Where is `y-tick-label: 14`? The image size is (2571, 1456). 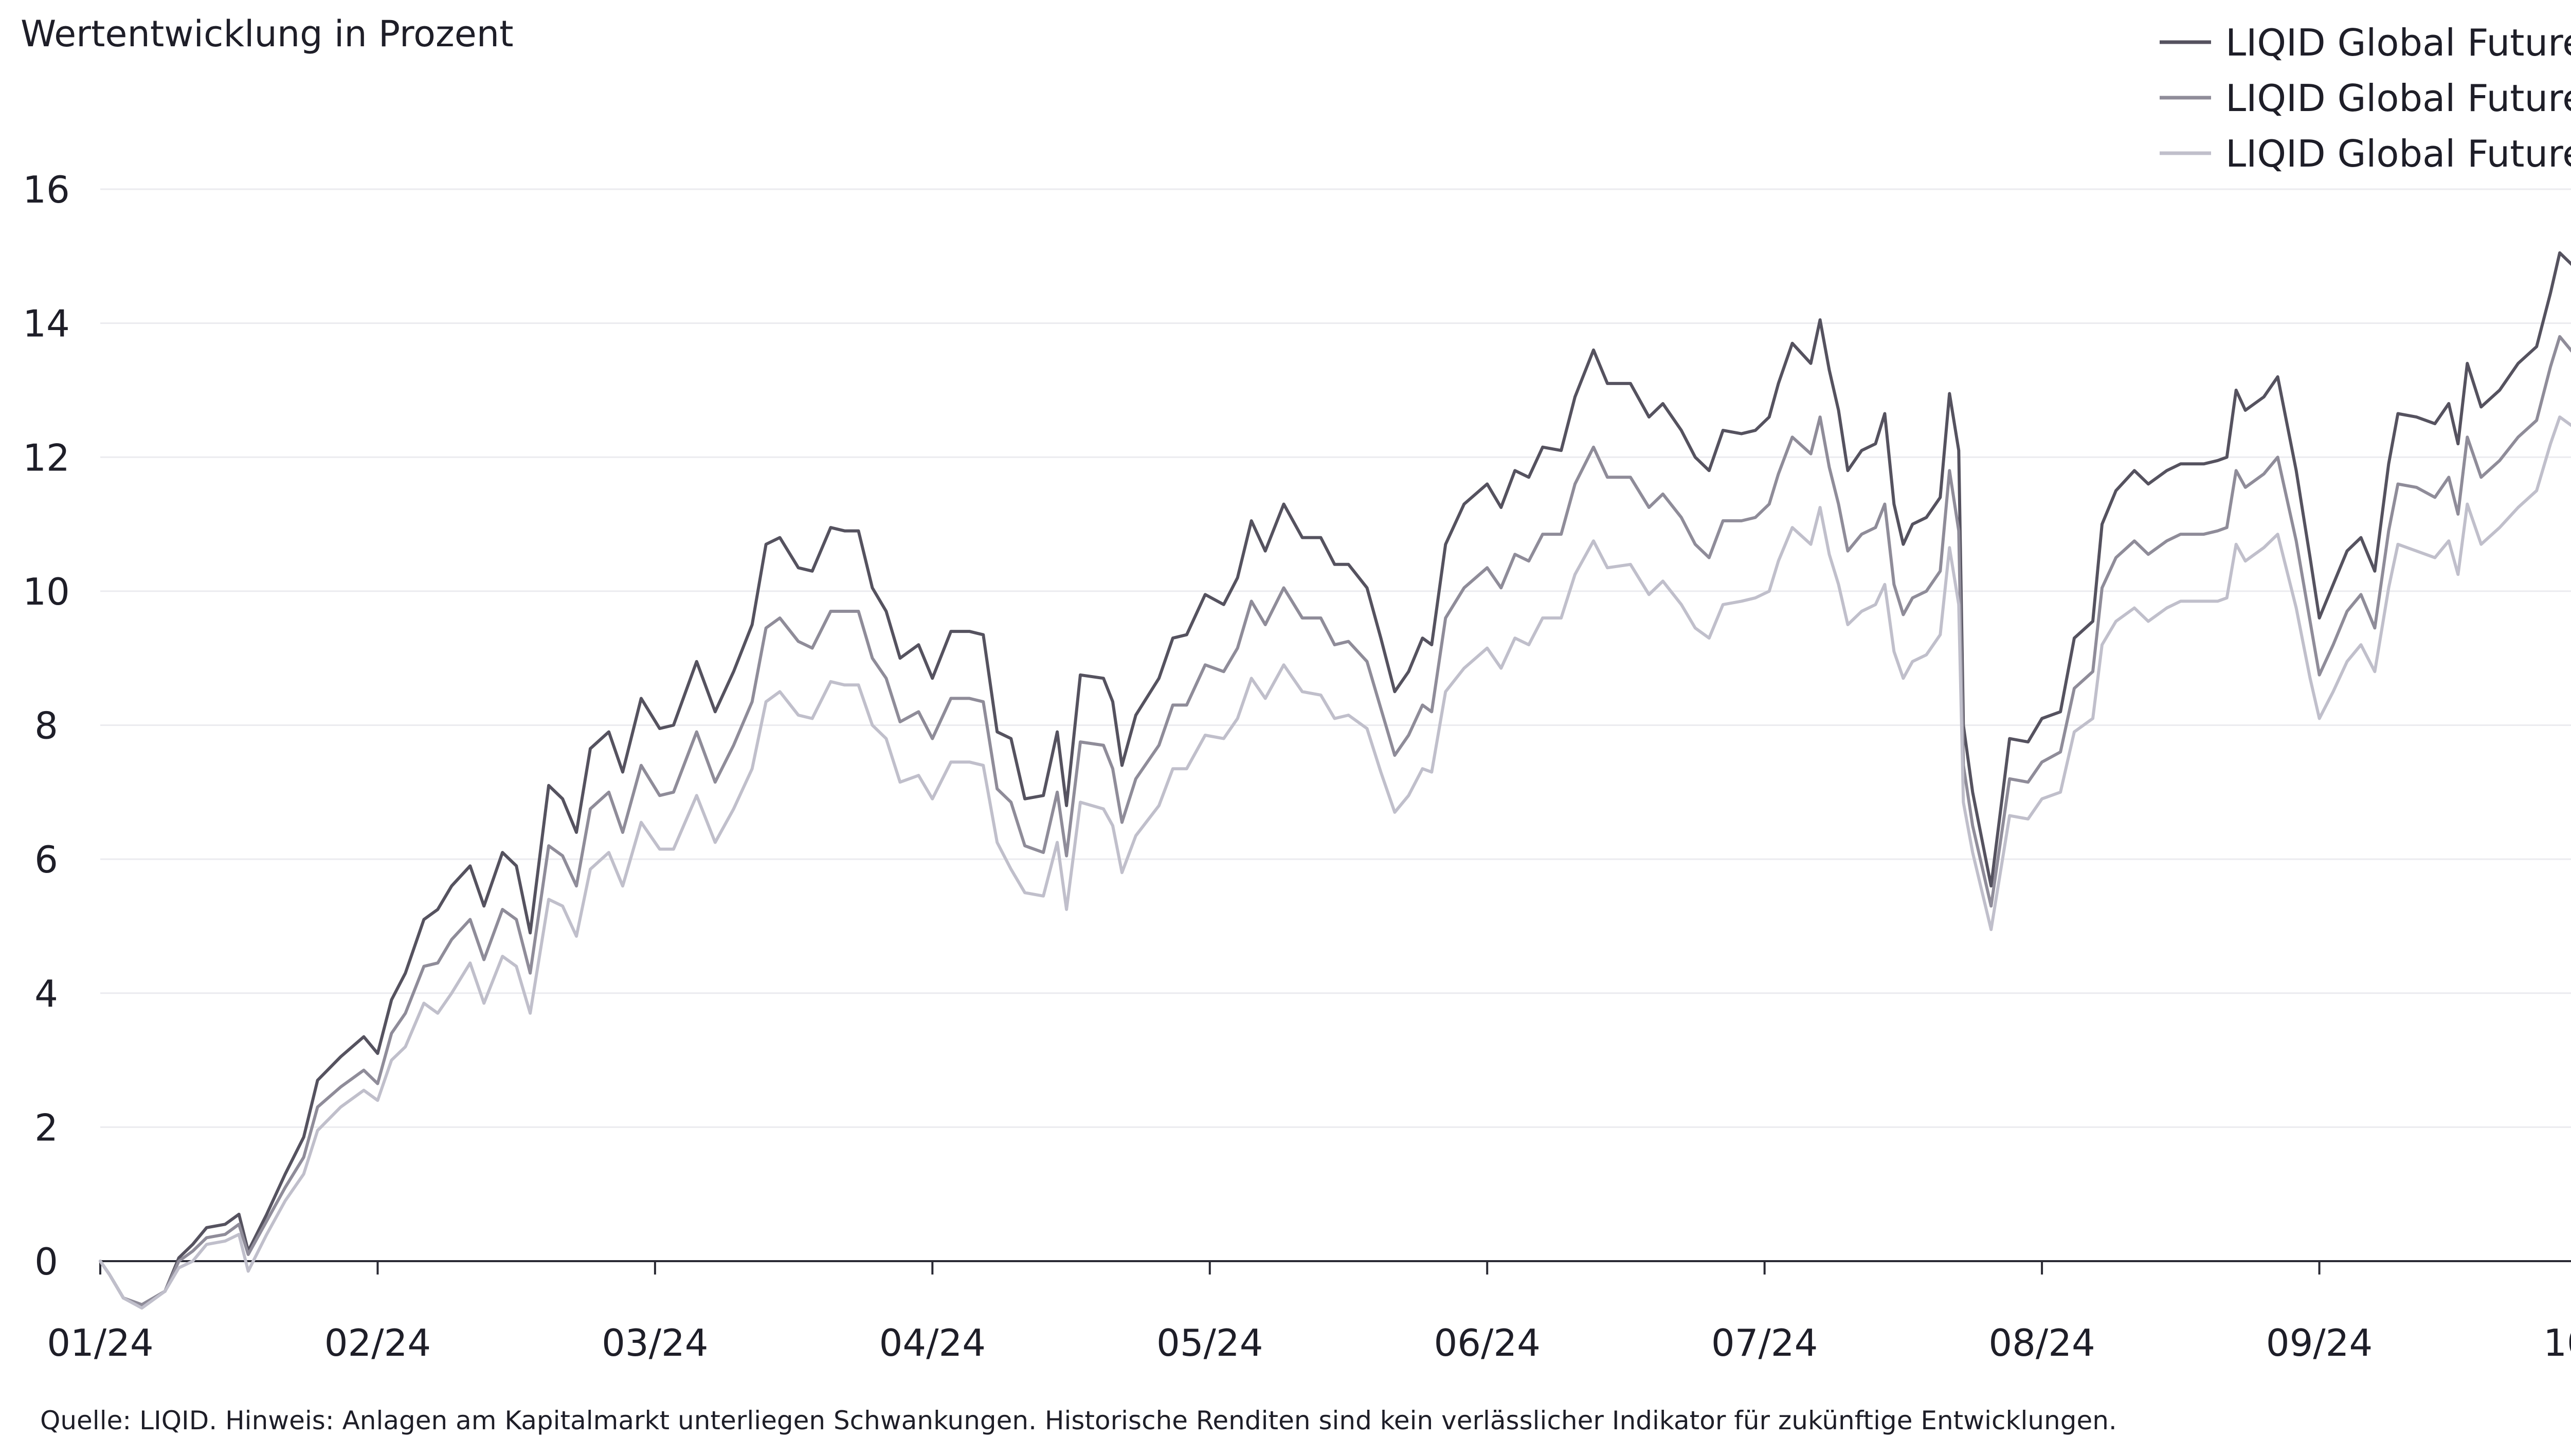 y-tick-label: 14 is located at coordinates (46, 324).